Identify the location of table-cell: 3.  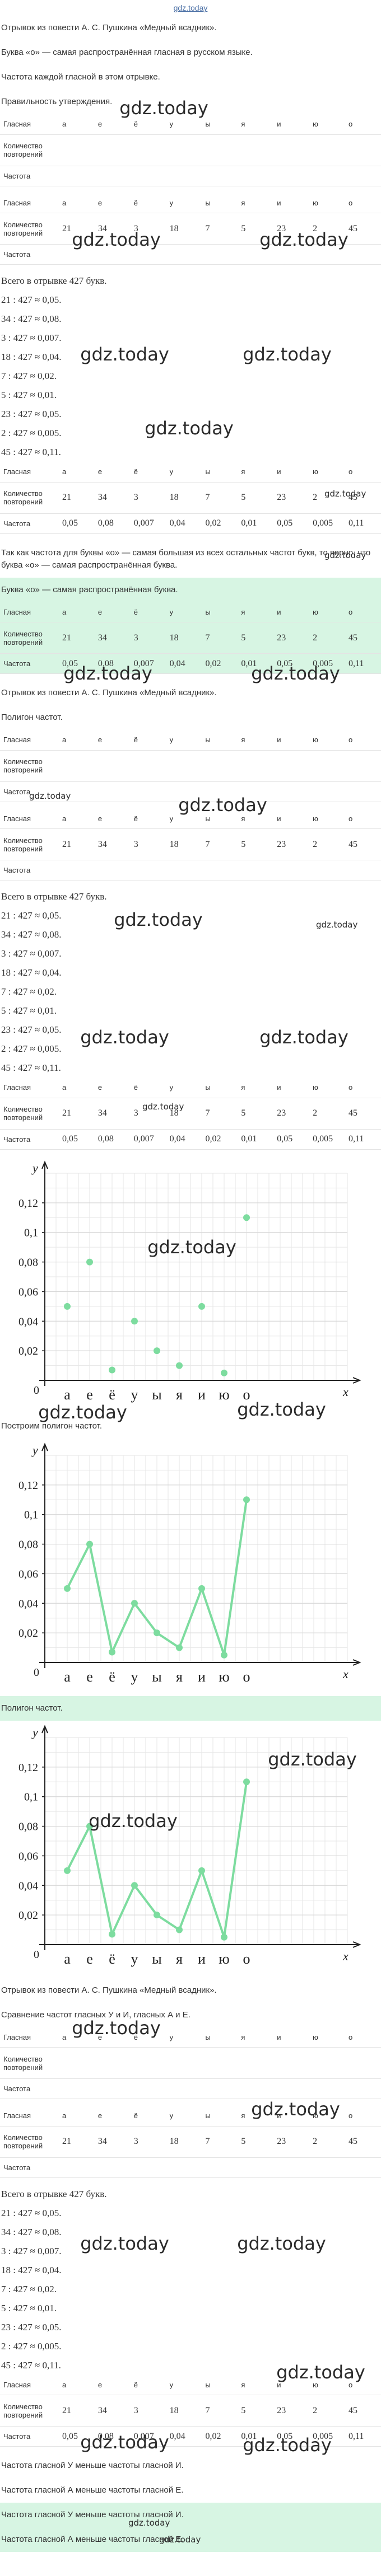
(148, 844).